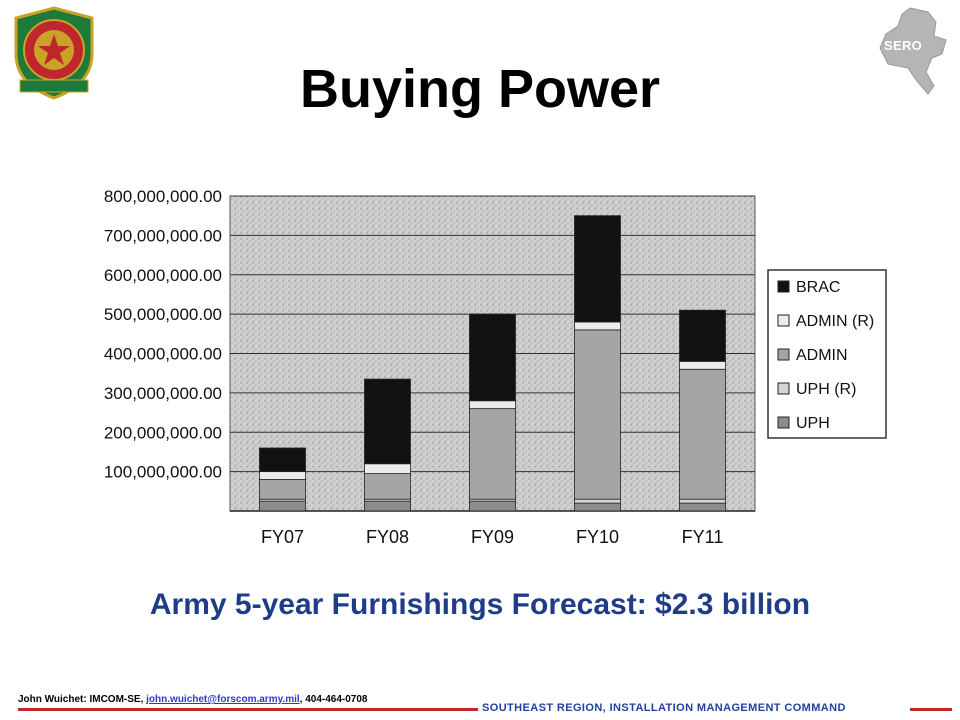 The image size is (960, 720). I want to click on sero-region-map-icon, so click(915, 51).